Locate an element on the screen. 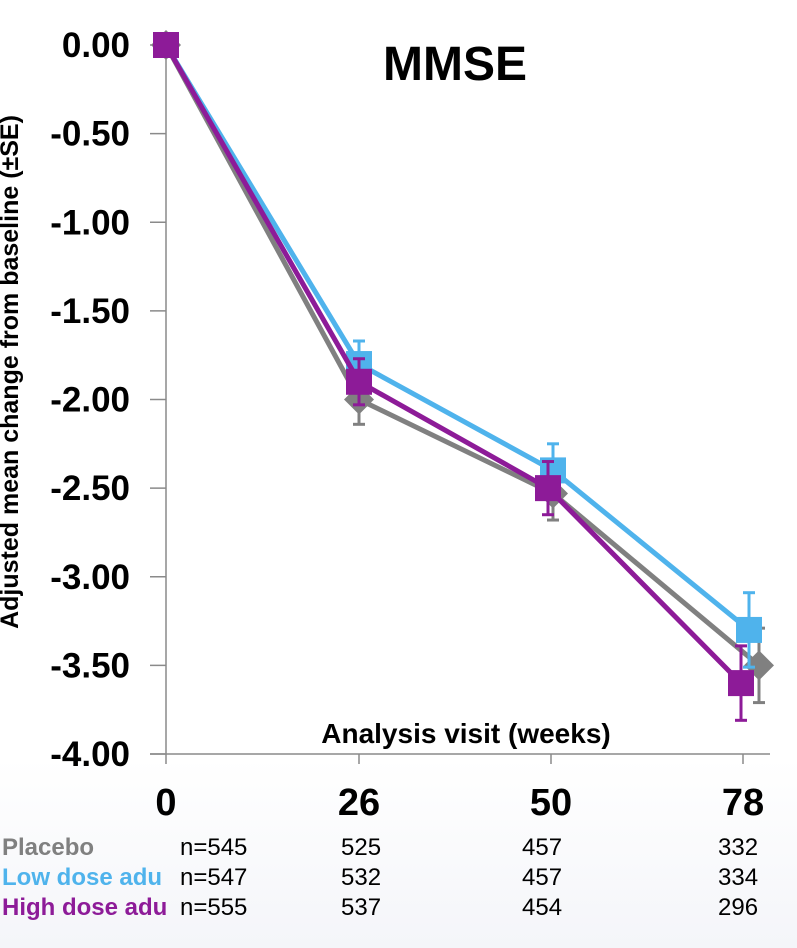  n-at-risk-count: 332 is located at coordinates (738, 847).